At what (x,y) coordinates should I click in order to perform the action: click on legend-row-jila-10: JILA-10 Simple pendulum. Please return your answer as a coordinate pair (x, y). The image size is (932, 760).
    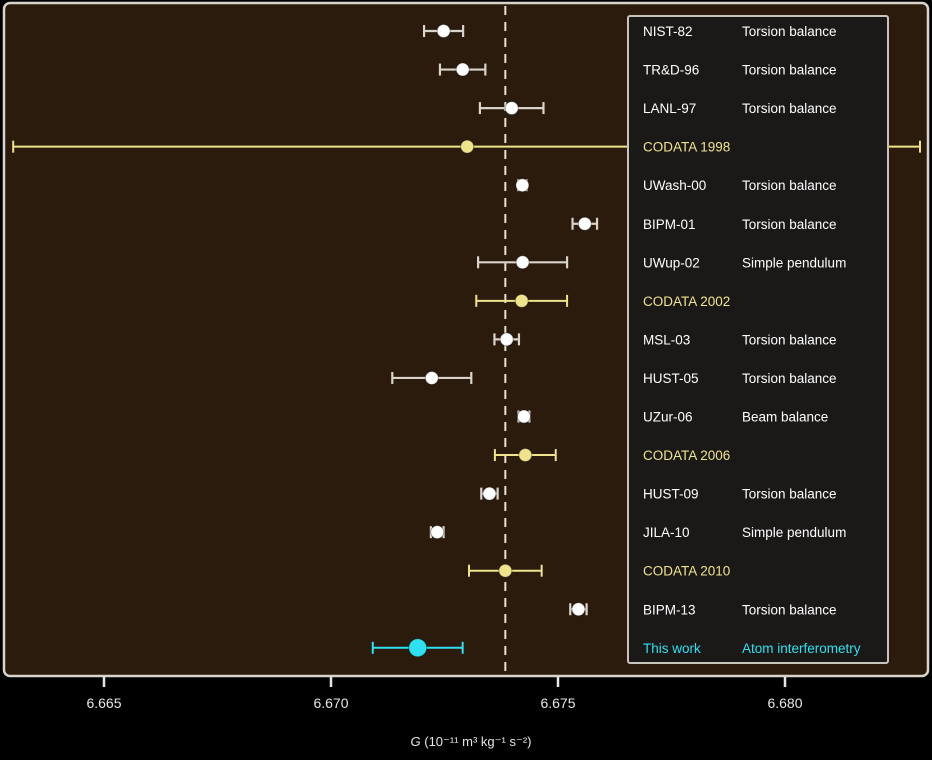
    Looking at the image, I should click on (744, 532).